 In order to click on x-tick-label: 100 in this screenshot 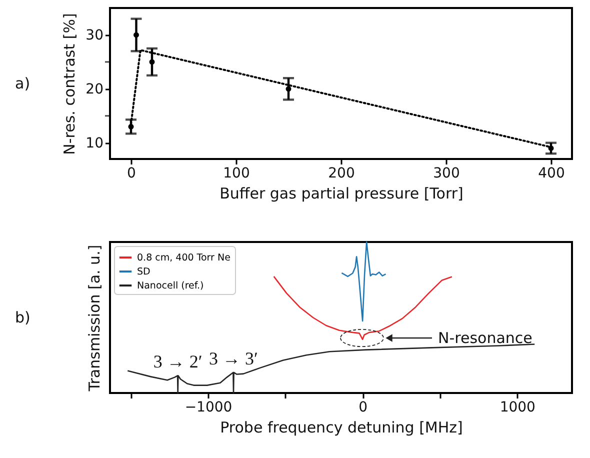, I will do `click(236, 174)`.